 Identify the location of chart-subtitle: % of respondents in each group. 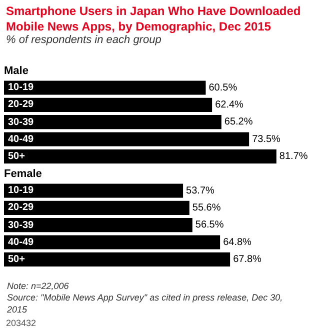
(84, 40).